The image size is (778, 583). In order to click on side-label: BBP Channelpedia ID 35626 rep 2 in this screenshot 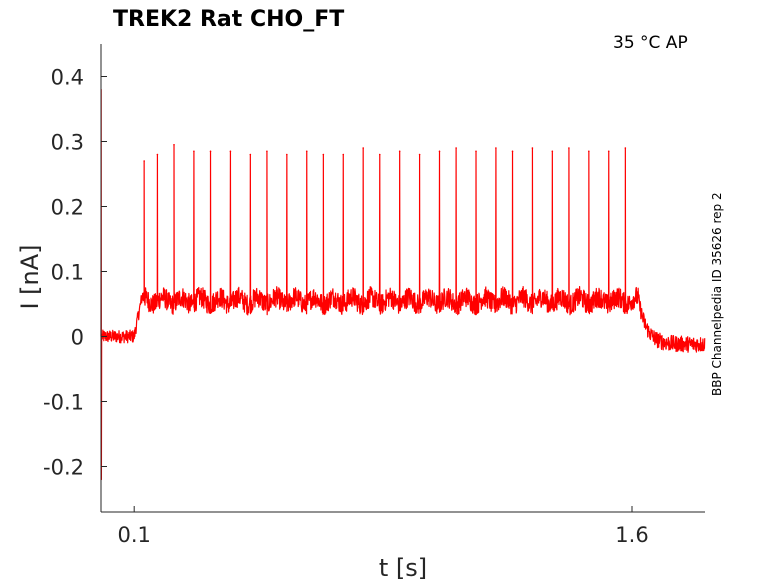, I will do `click(717, 294)`.